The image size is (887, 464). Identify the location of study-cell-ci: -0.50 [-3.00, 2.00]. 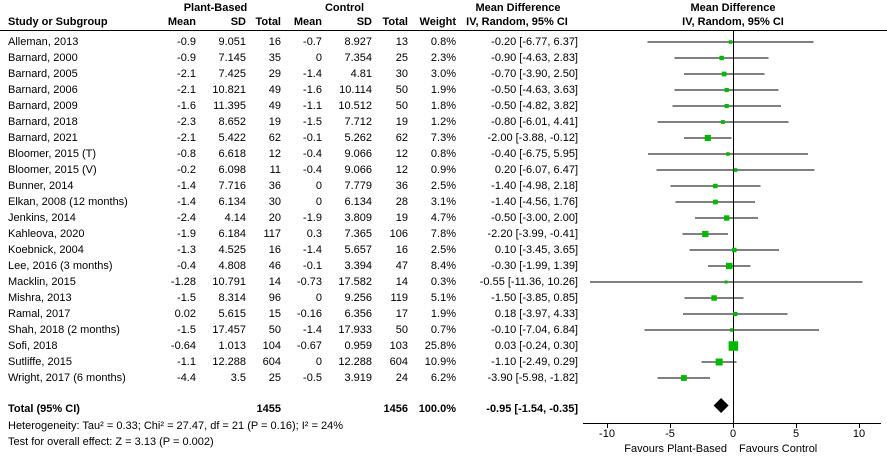
(534, 218).